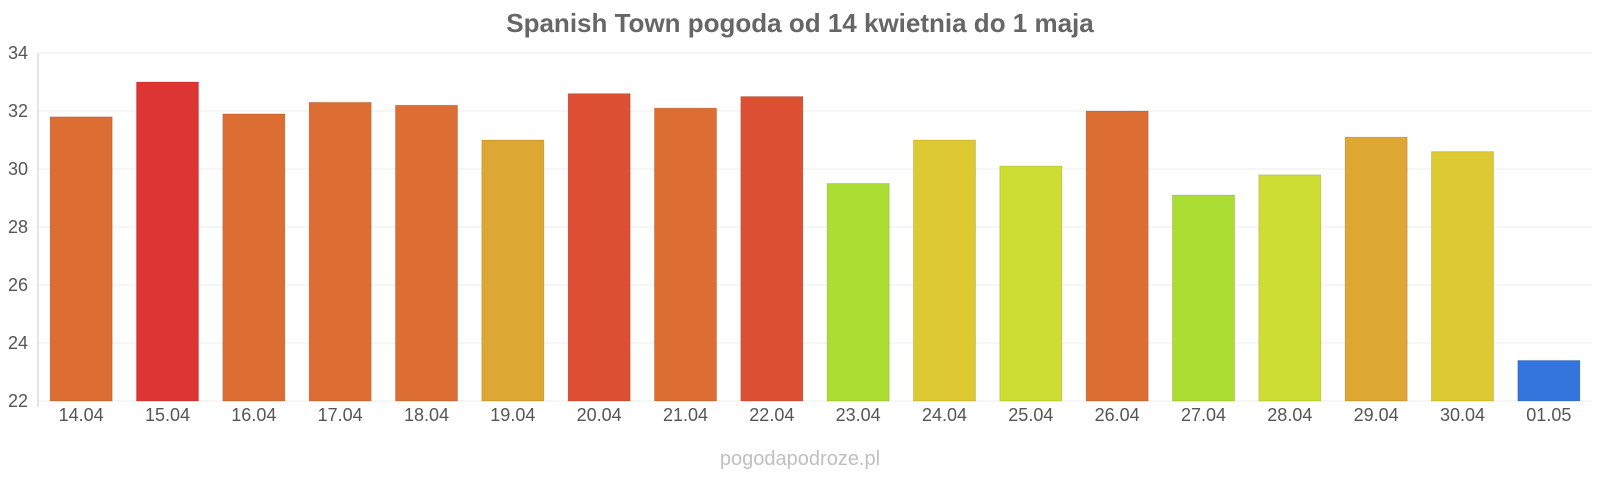  What do you see at coordinates (18, 285) in the screenshot?
I see `y-tick-label: 26` at bounding box center [18, 285].